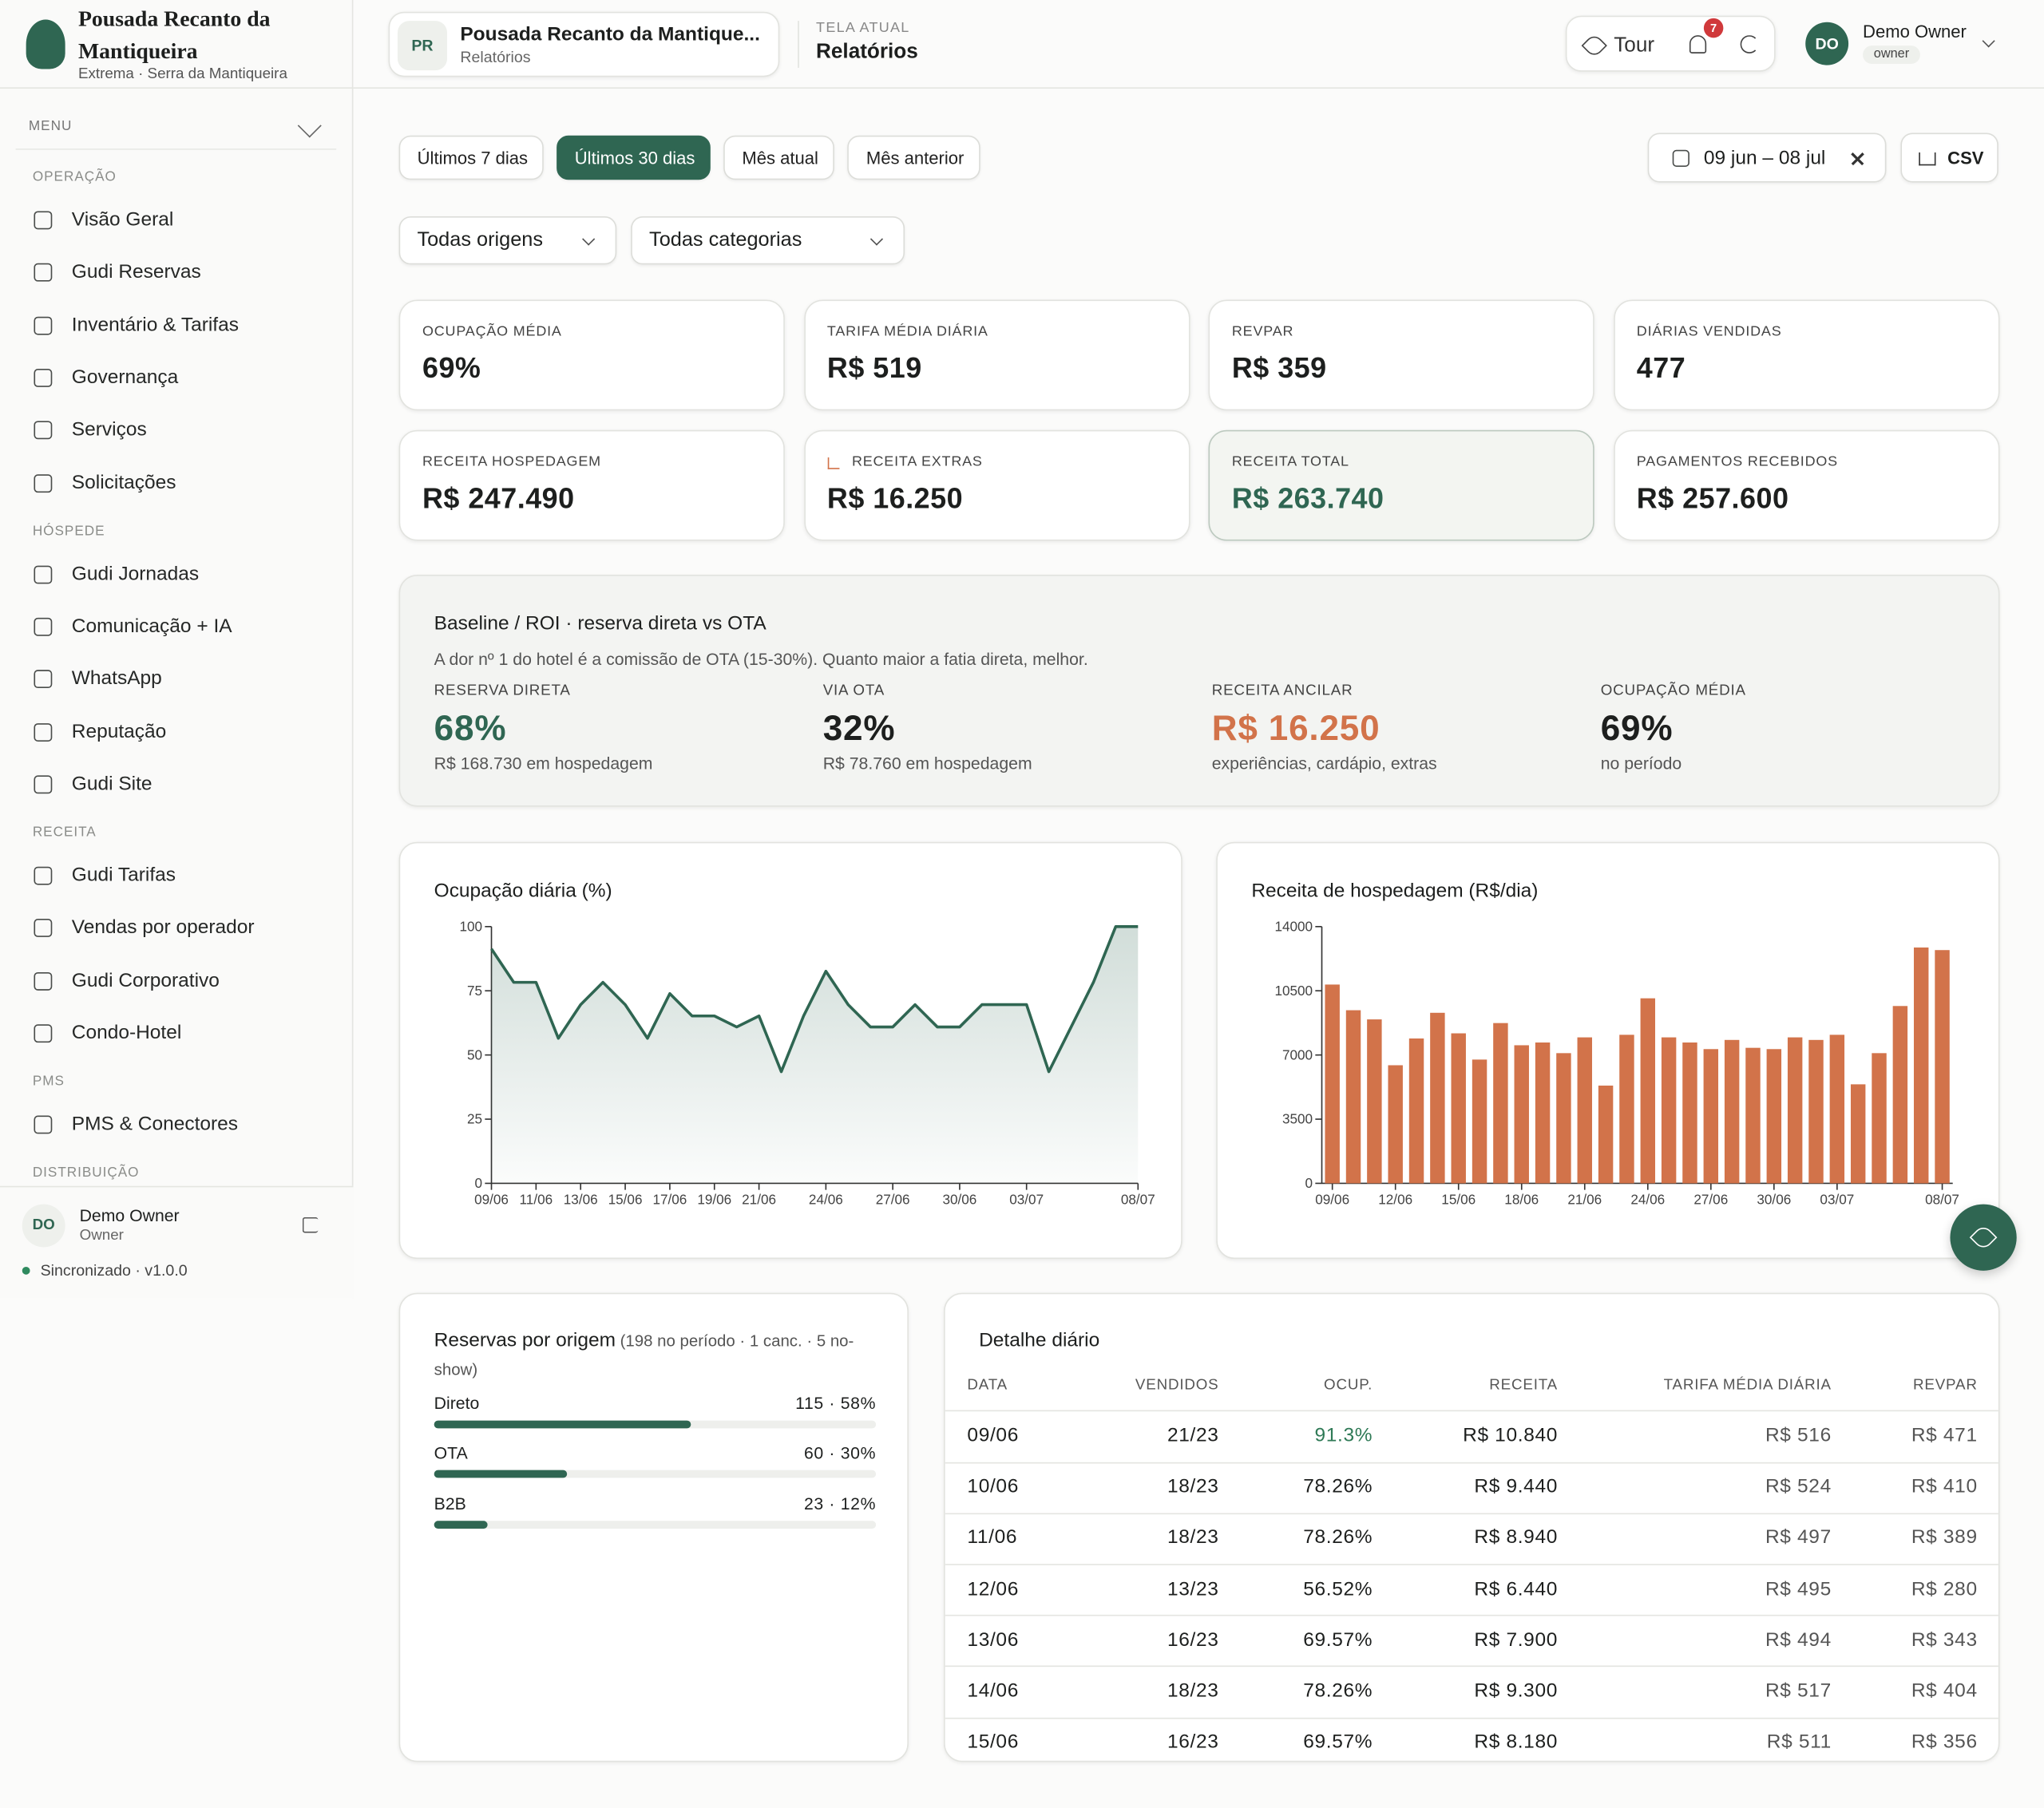  I want to click on tour-button: Tour, so click(1634, 45).